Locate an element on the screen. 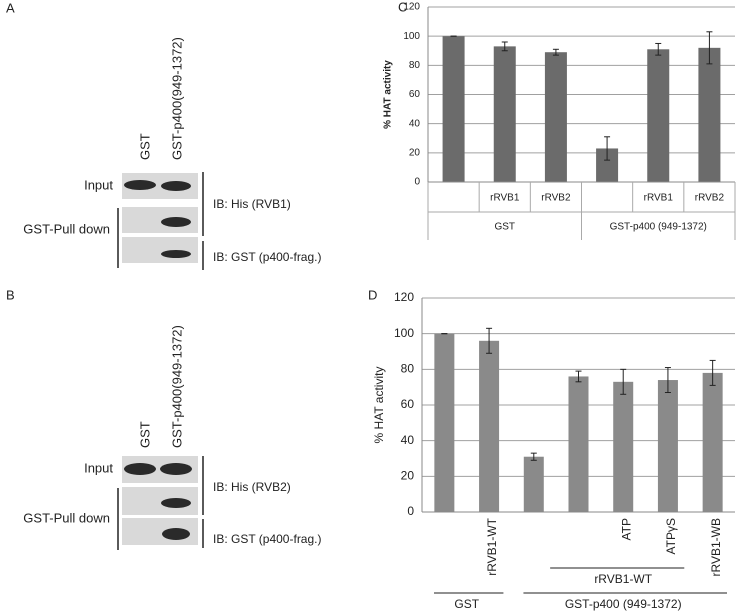 This screenshot has height=615, width=750. ib-label: IB: His (RVB2) is located at coordinates (252, 487).